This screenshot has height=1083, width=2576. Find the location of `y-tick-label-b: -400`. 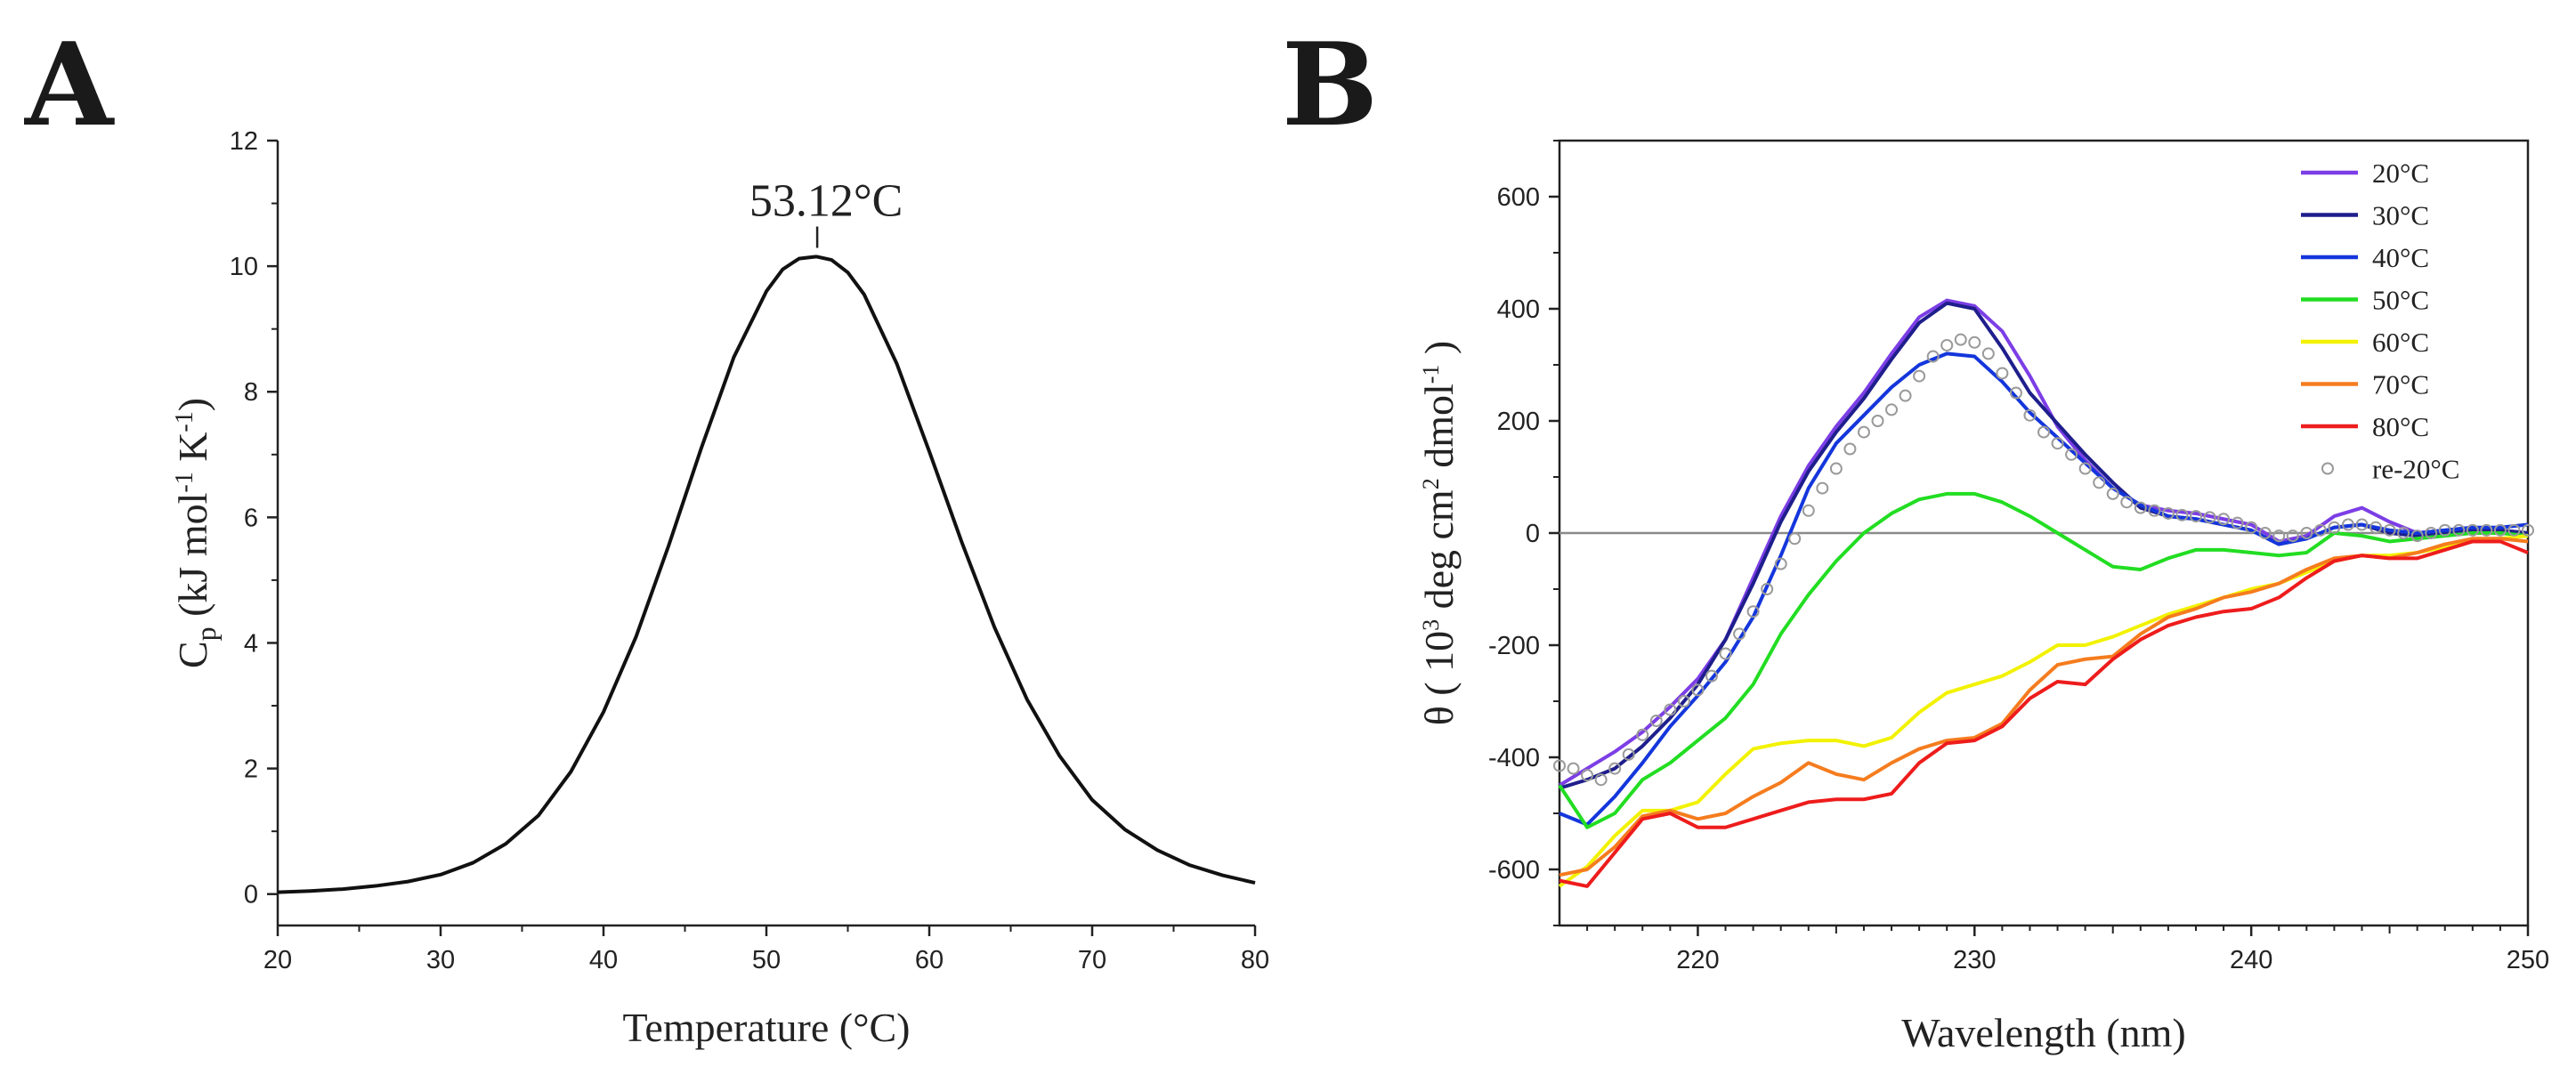

y-tick-label-b: -400 is located at coordinates (1514, 758).